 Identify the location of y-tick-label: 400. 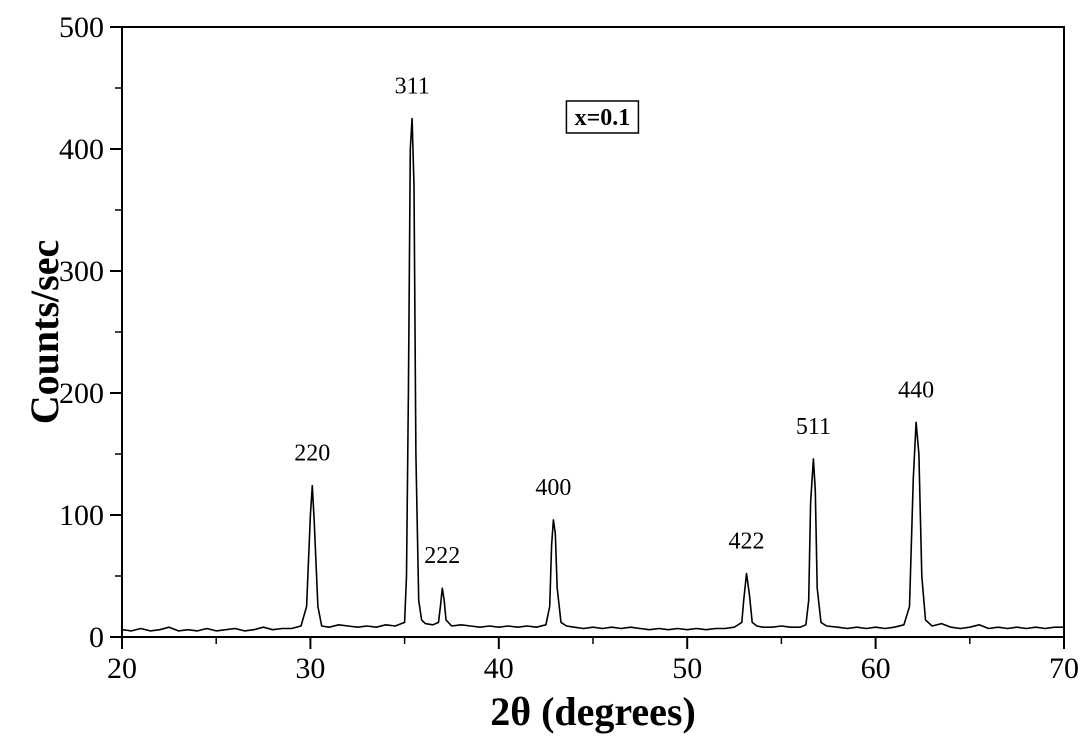
(81, 149).